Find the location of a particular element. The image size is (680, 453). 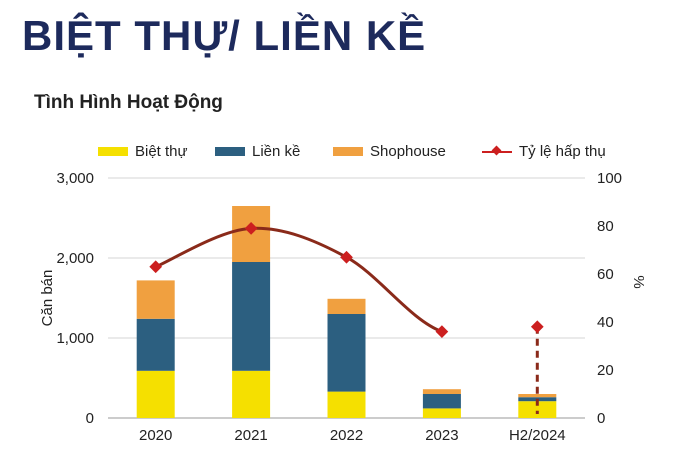

y2-tick-label: 100 is located at coordinates (609, 178).